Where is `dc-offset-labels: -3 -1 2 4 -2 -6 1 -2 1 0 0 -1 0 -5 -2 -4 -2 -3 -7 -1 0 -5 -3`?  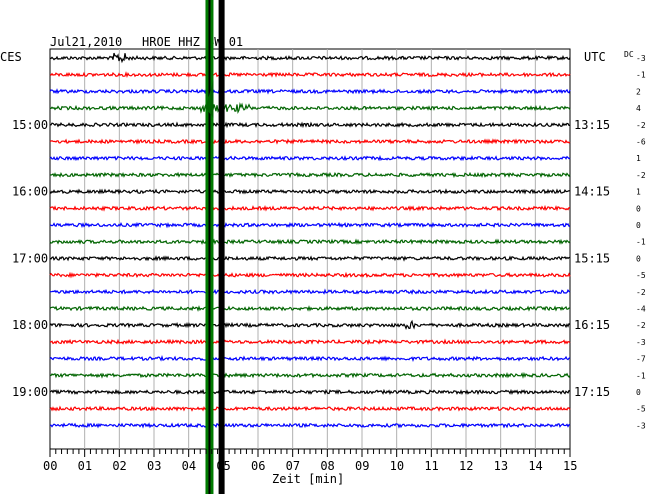 dc-offset-labels: -3 -1 2 4 -2 -6 1 -2 1 0 0 -1 0 -5 -2 -4 -2 -3 -7 -1 0 -5 -3 is located at coordinates (641, 242).